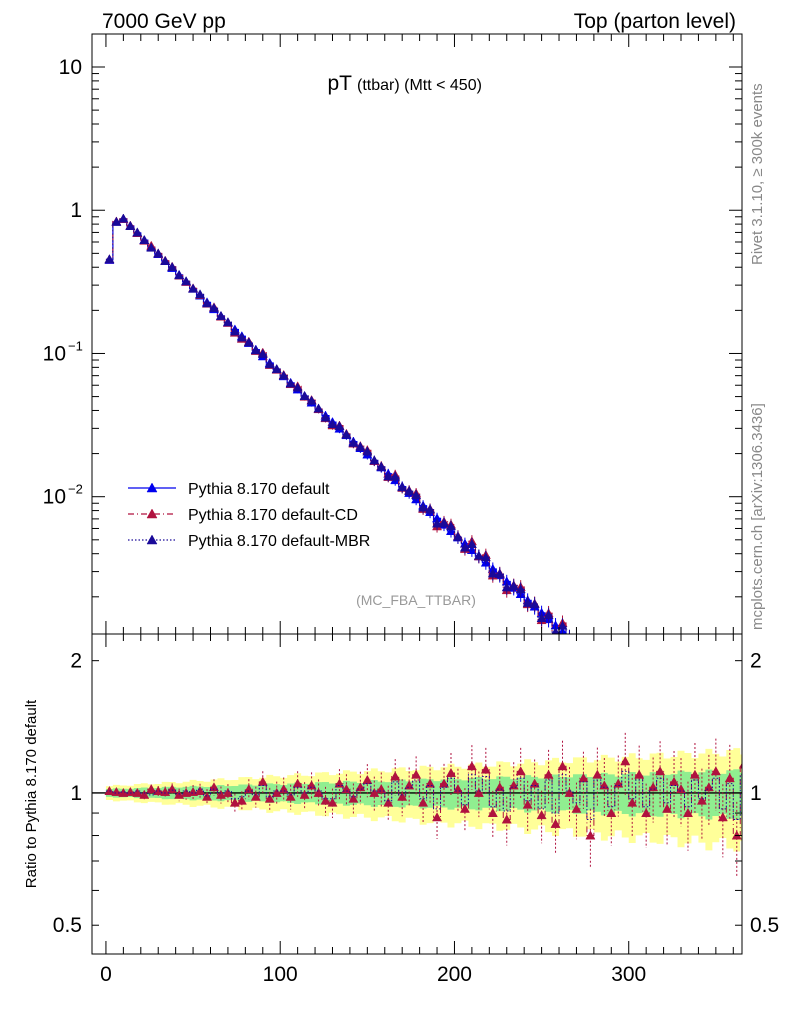 The width and height of the screenshot is (786, 1024). I want to click on y-tick-label-exp: −1, so click(75, 345).